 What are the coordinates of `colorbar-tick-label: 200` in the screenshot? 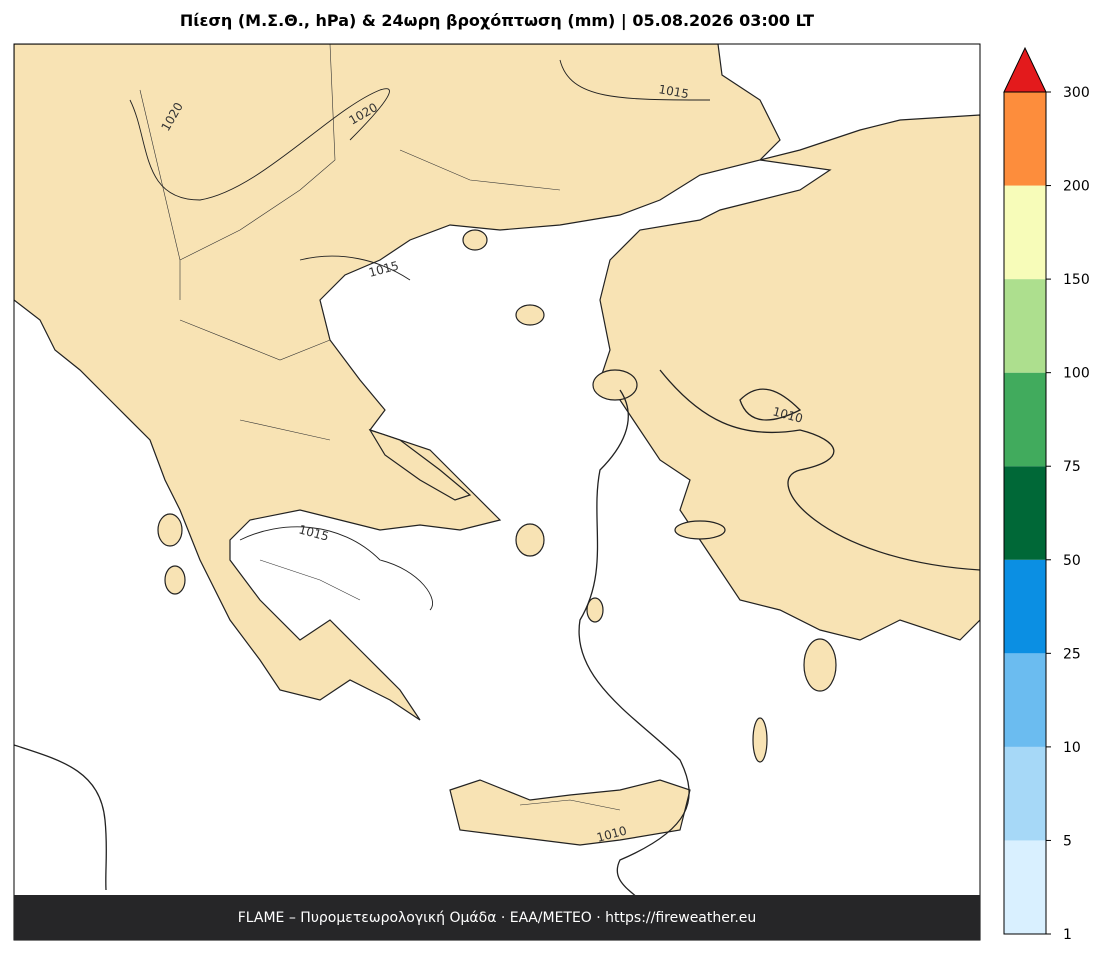 It's located at (1076, 187).